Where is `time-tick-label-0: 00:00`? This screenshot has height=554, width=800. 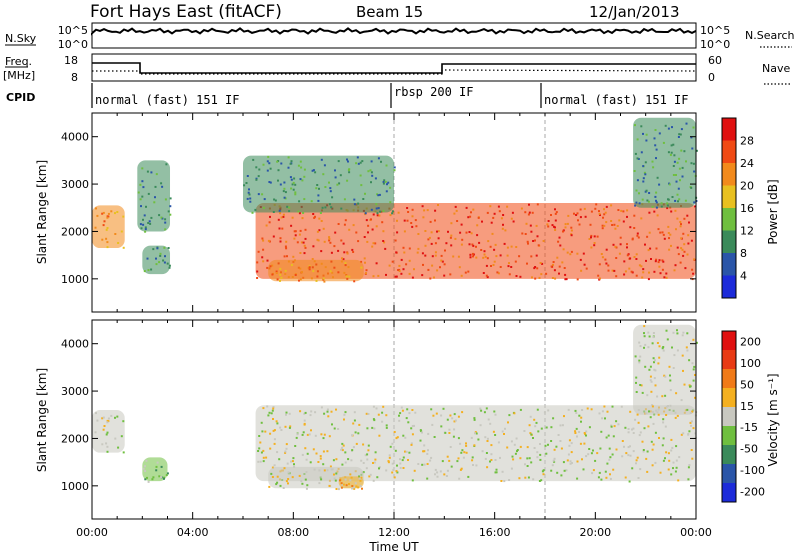 time-tick-label-0: 00:00 is located at coordinates (92, 532).